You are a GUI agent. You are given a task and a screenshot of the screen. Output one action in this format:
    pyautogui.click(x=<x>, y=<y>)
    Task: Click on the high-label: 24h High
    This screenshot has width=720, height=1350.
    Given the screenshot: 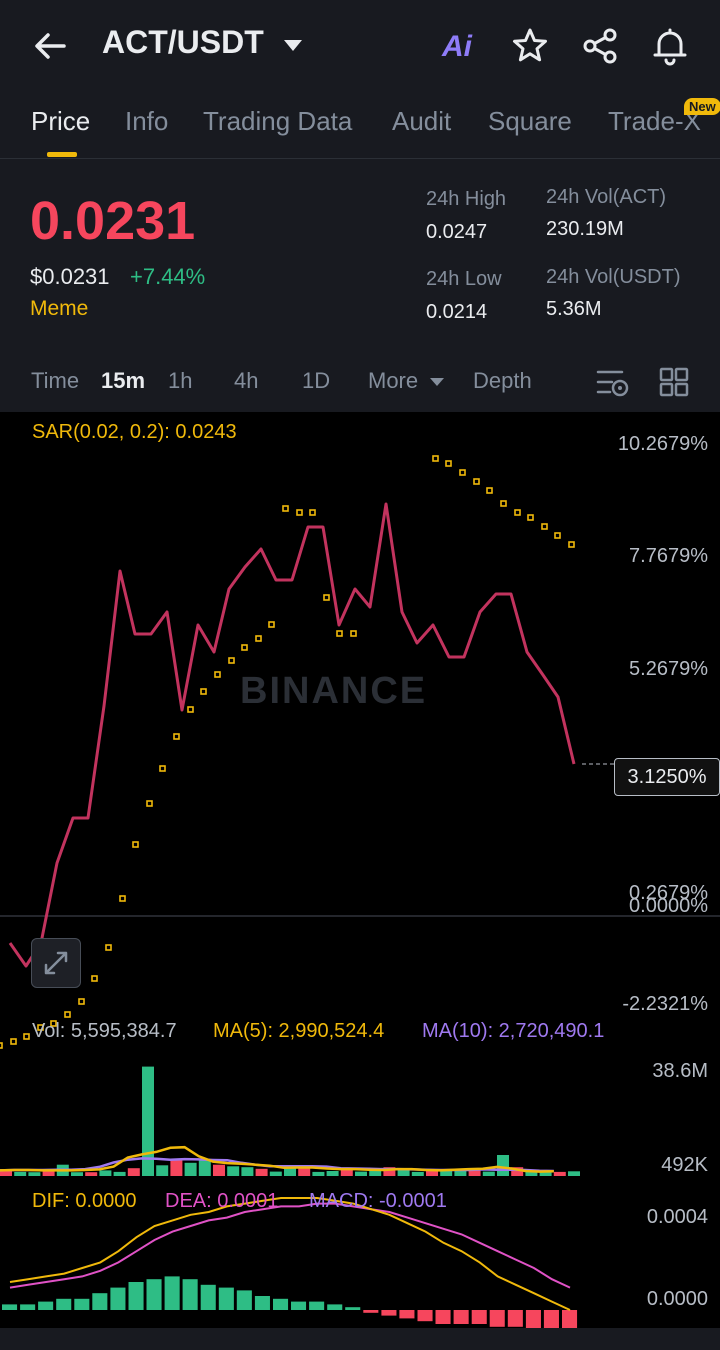 What is the action you would take?
    pyautogui.click(x=466, y=199)
    